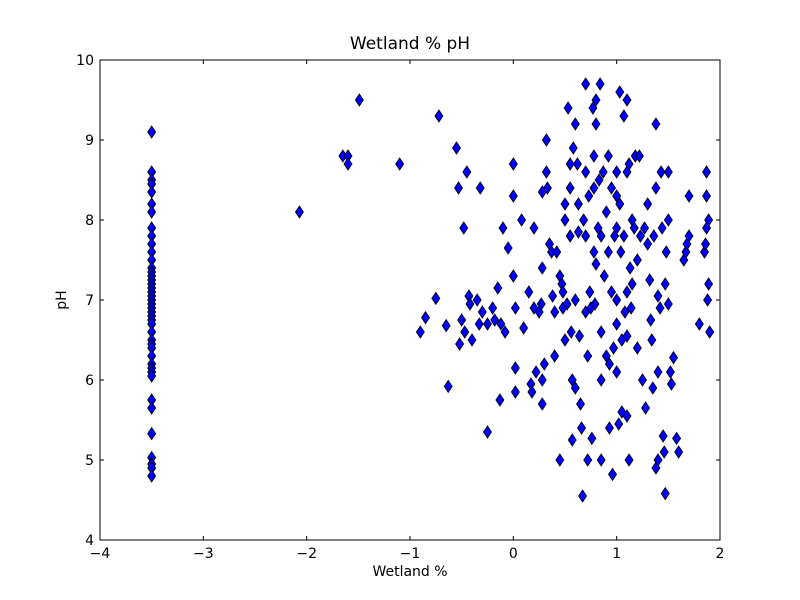  I want to click on y-tick-label: 4, so click(89, 541).